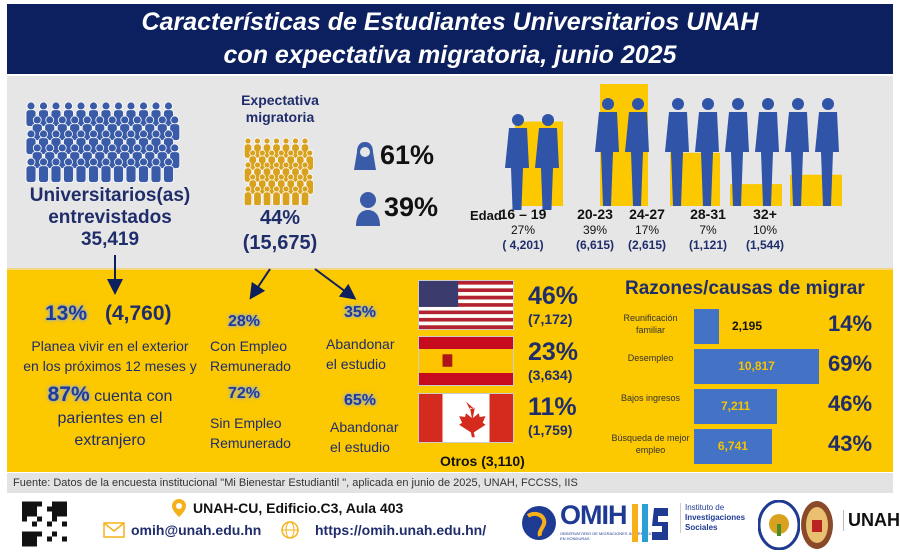 This screenshot has height=553, width=900. What do you see at coordinates (765, 245) in the screenshot?
I see `age-count: (1,544)` at bounding box center [765, 245].